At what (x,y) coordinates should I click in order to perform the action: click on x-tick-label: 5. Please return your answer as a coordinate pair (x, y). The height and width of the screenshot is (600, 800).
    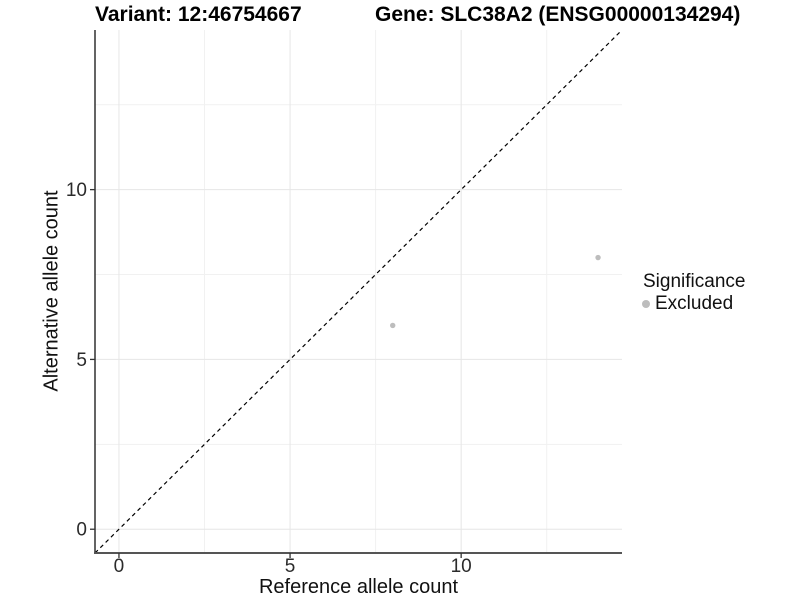
    Looking at the image, I should click on (290, 566).